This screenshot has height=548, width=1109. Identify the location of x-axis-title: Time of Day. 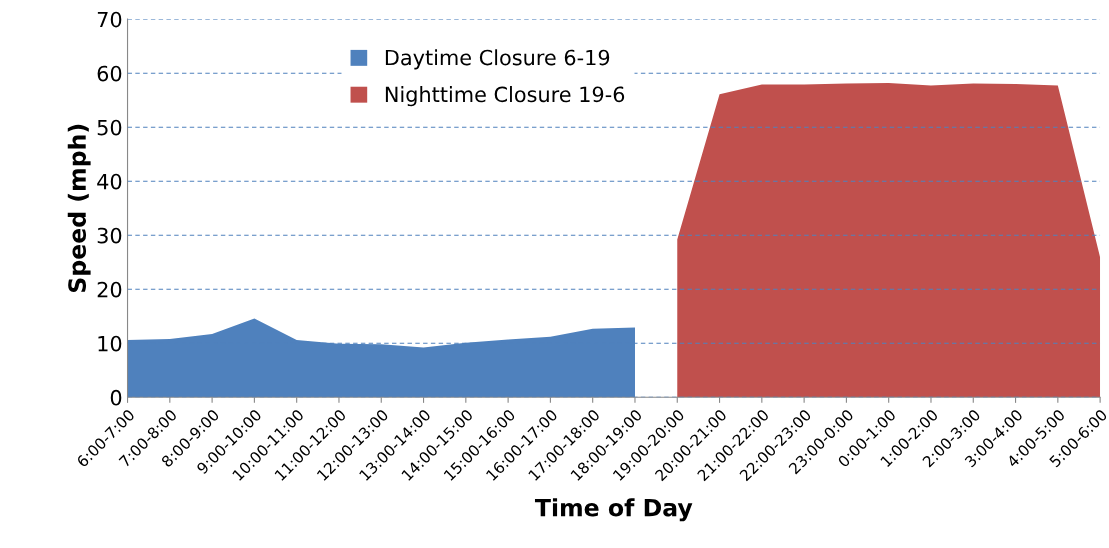
(613, 510).